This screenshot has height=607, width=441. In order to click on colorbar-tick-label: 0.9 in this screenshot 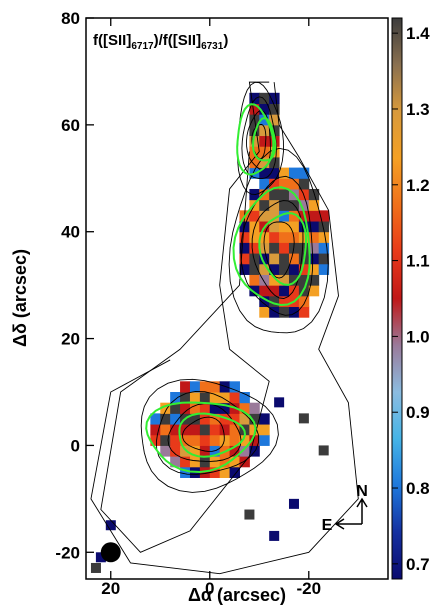, I will do `click(418, 412)`.